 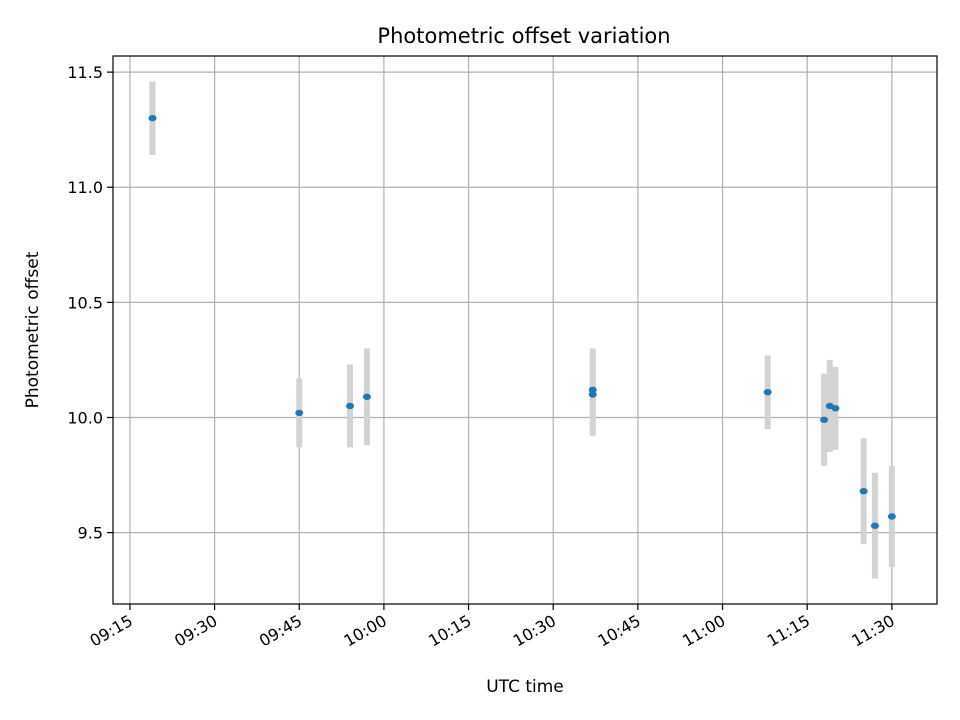 I want to click on y-tick-label: 9.5, so click(x=90, y=533).